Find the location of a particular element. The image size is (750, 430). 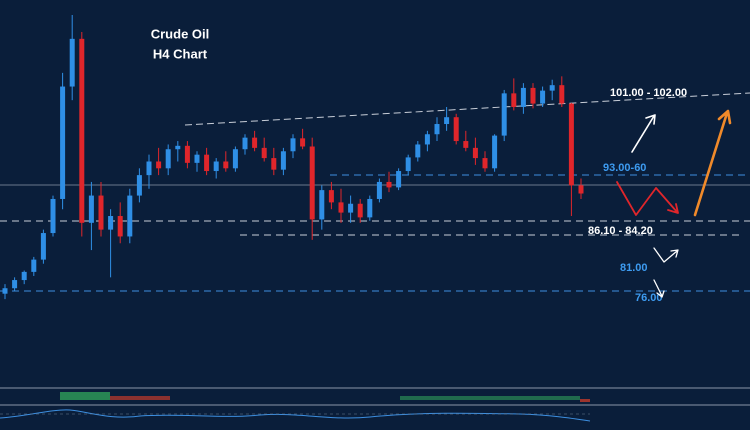

level-label: 76.00 is located at coordinates (649, 298).